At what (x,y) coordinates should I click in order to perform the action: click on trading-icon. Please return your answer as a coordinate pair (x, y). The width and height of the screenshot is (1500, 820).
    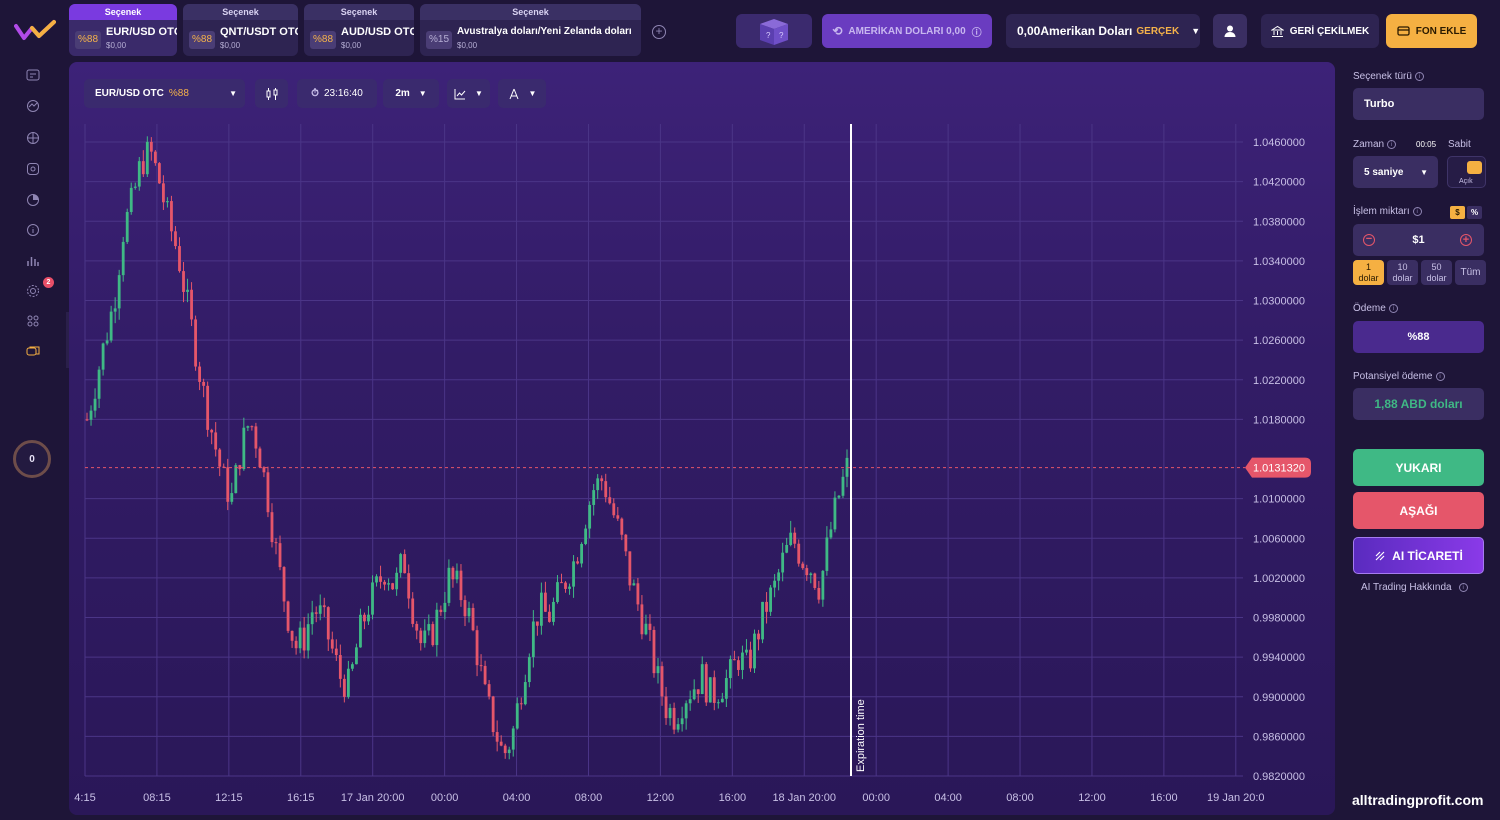
    Looking at the image, I should click on (33, 75).